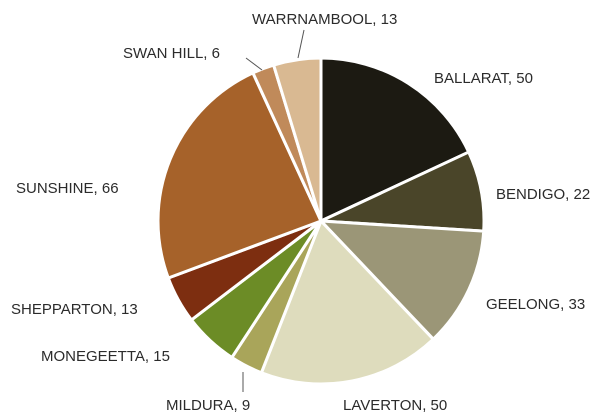  I want to click on leader-line-swan-hill, so click(254, 64).